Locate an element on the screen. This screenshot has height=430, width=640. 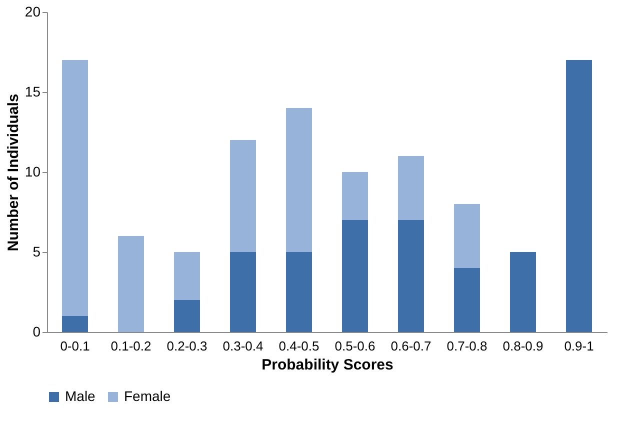
x-tick-label: 0.7-0.8 is located at coordinates (467, 346).